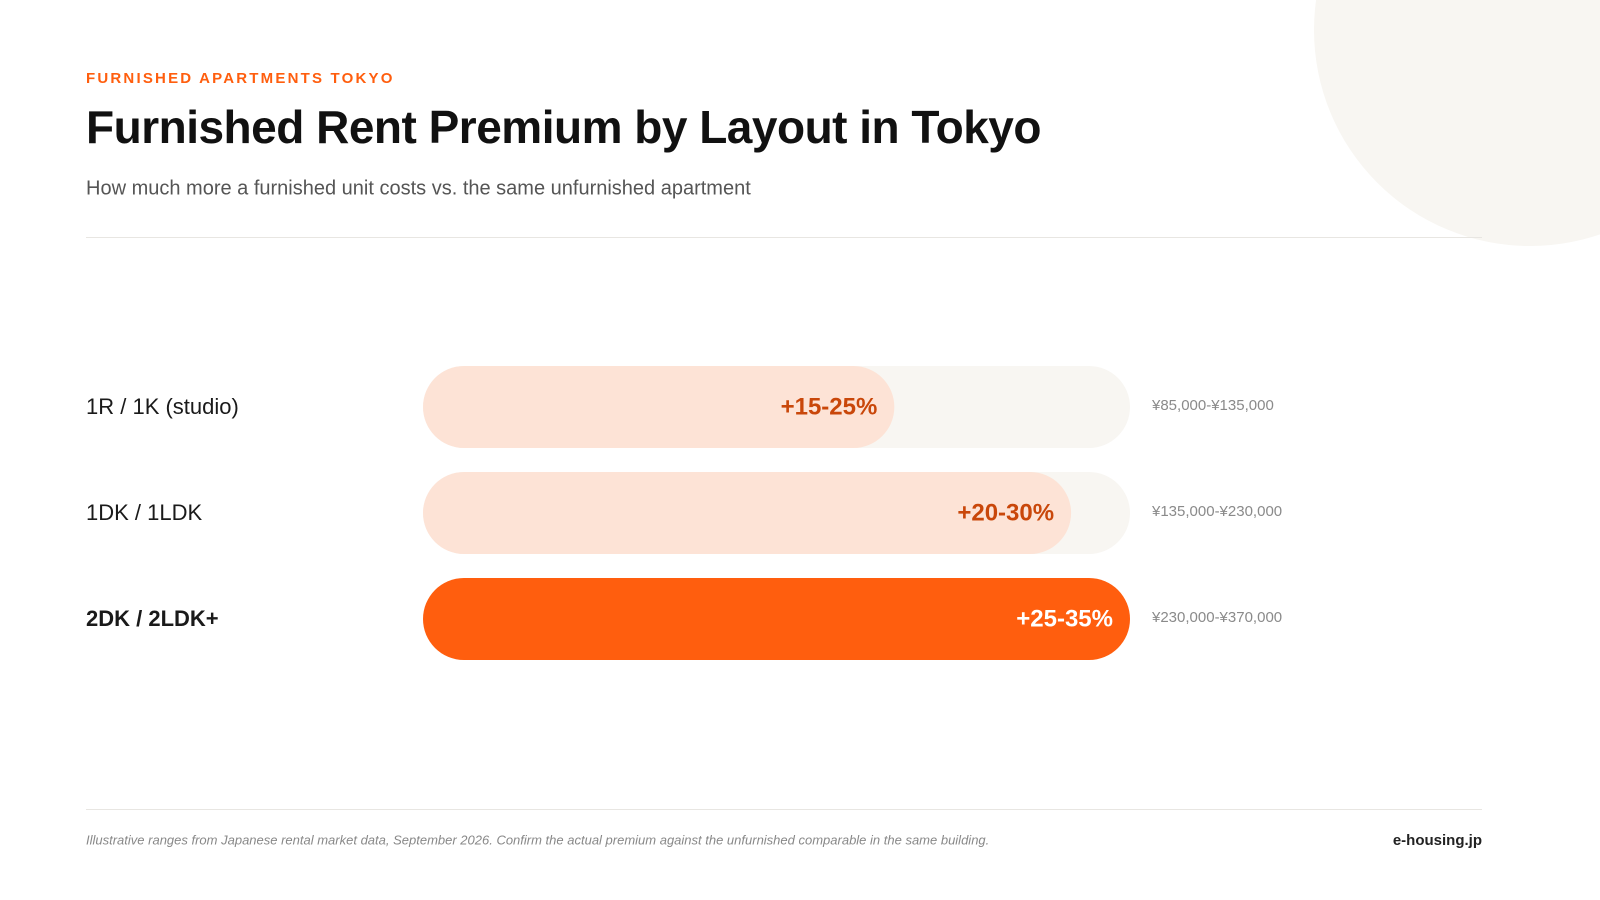 The image size is (1600, 900). I want to click on decor-circle, so click(1457, 123).